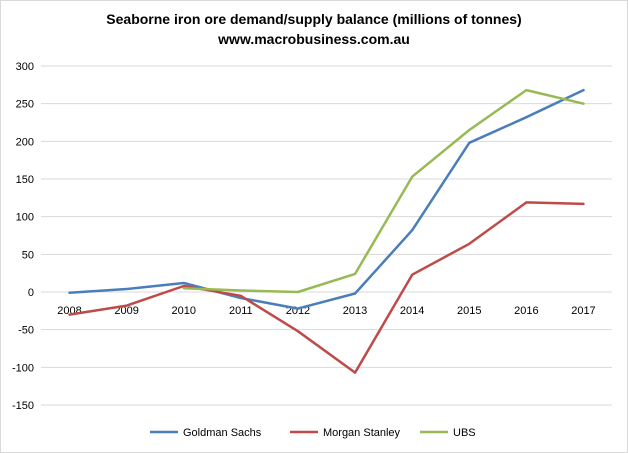 This screenshot has height=453, width=628. I want to click on x-tick-label: 2013, so click(355, 311).